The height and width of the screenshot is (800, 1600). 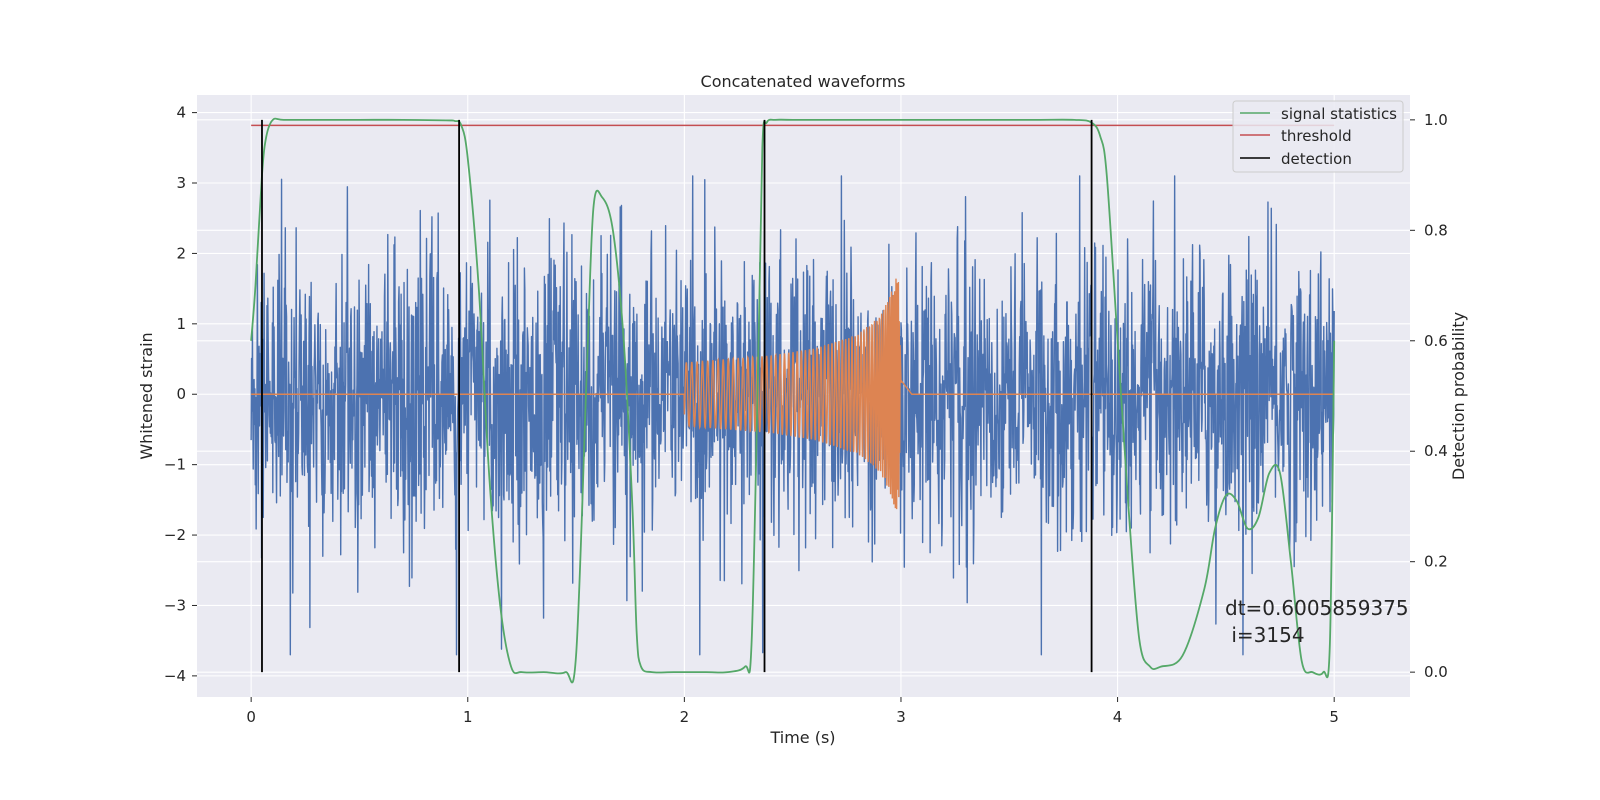 I want to click on y2-tick-label-5: 1.0, so click(x=1436, y=120).